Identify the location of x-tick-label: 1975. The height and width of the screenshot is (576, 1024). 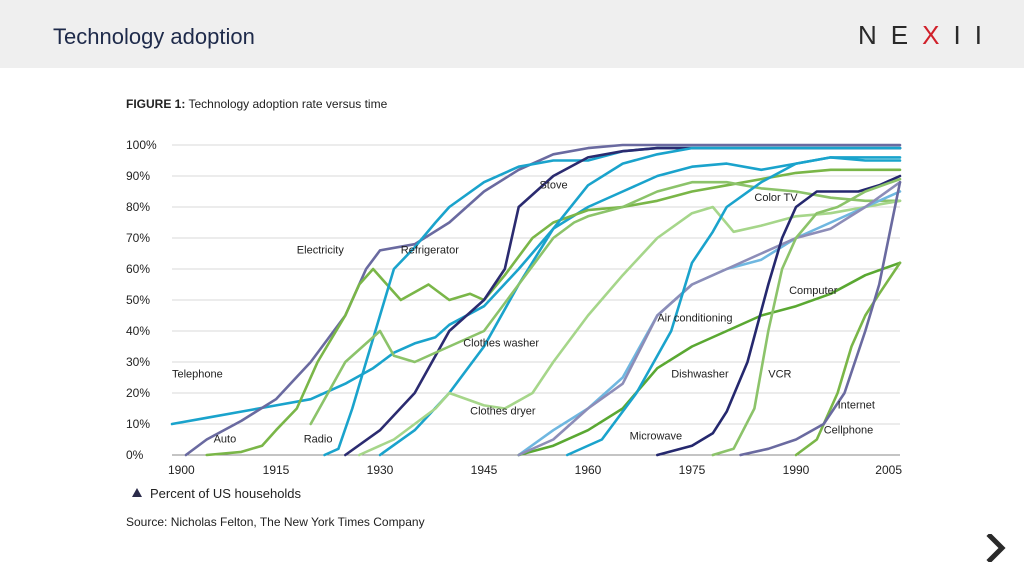
(692, 470).